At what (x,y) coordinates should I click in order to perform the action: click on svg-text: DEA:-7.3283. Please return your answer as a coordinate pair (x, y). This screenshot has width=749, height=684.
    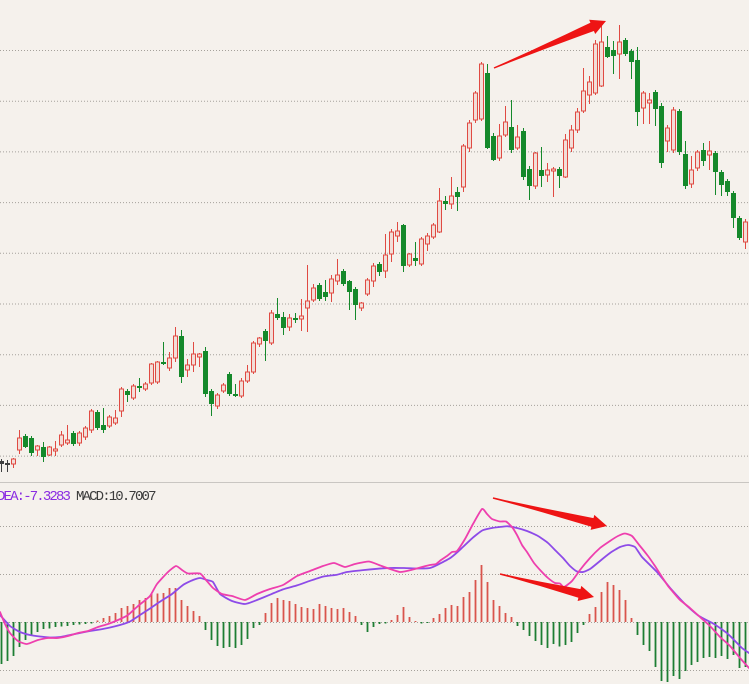
    Looking at the image, I should click on (35, 497).